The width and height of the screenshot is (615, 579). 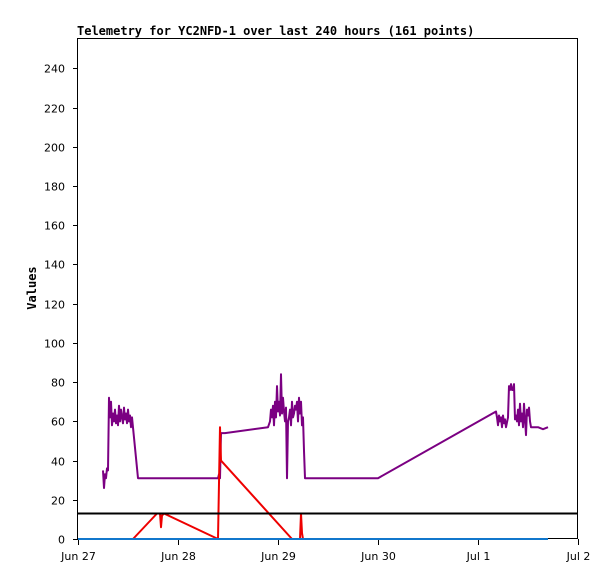 What do you see at coordinates (54, 305) in the screenshot?
I see `y-tick-label: 120` at bounding box center [54, 305].